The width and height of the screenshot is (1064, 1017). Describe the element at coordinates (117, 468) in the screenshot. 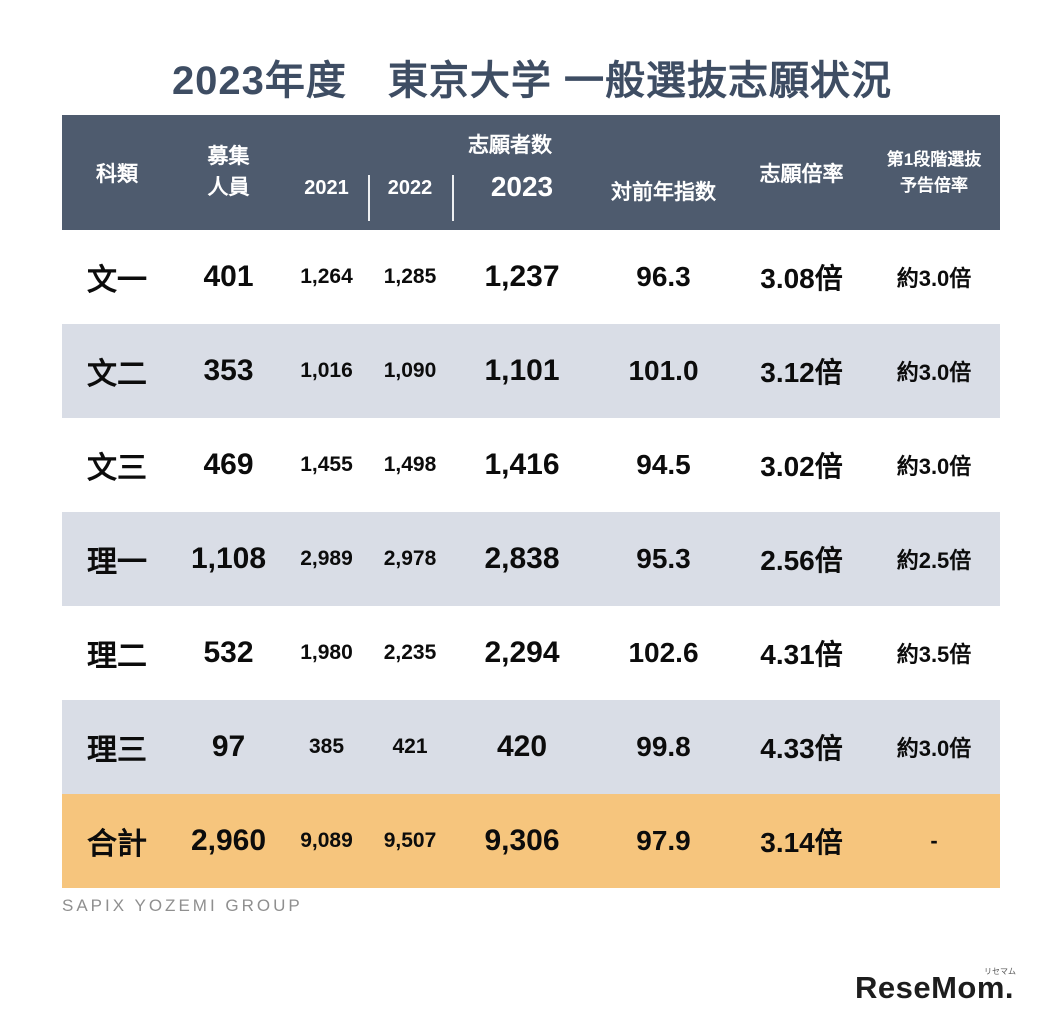

I see `cell-category: 文三` at that location.